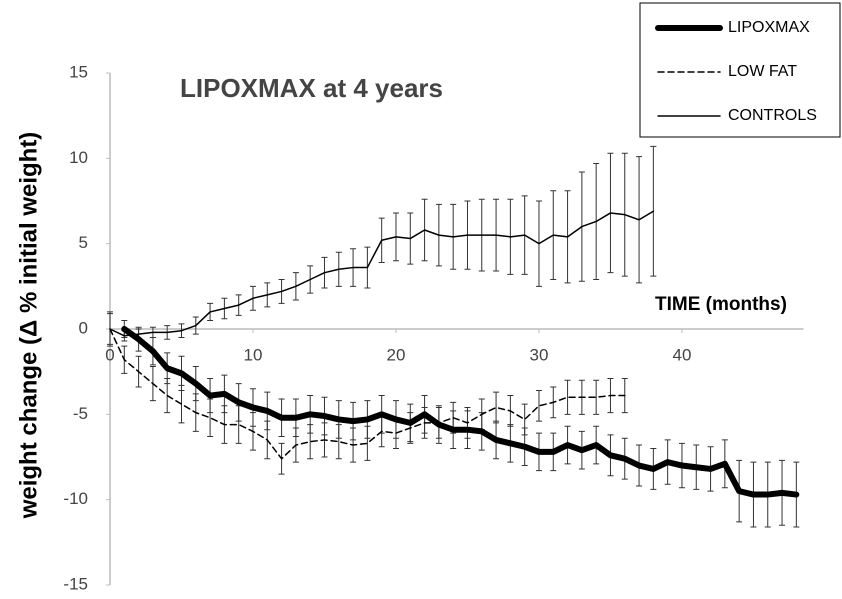 The height and width of the screenshot is (599, 842). I want to click on y-tick-label: -5, so click(80, 413).